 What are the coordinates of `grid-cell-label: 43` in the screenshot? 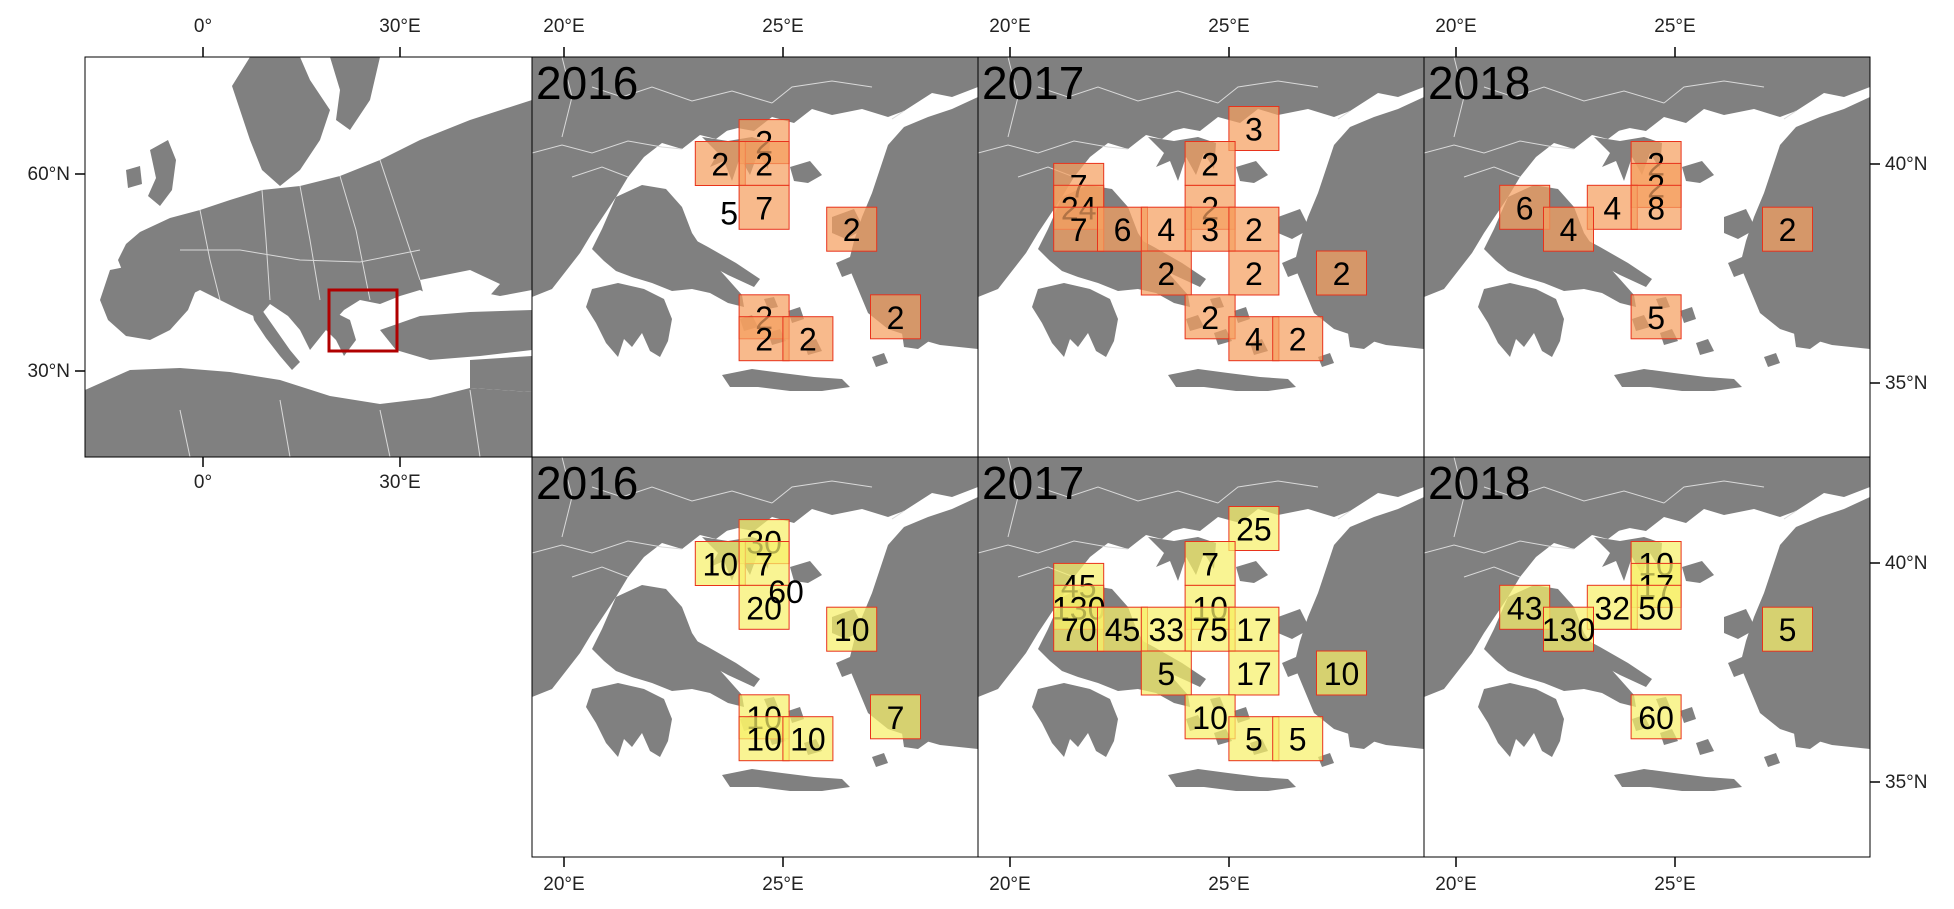 It's located at (1525, 608).